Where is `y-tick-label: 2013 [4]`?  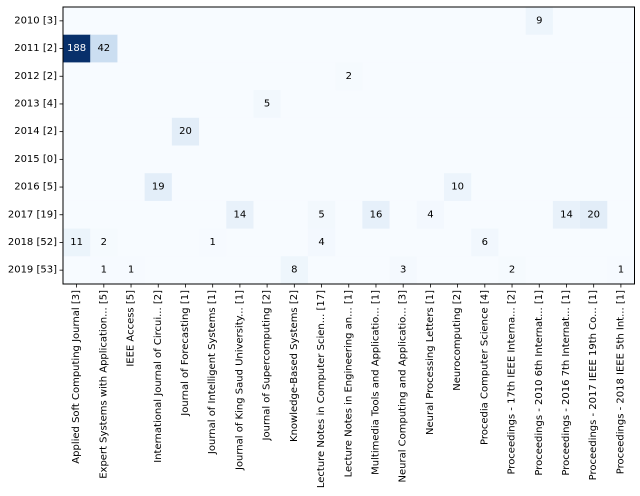 y-tick-label: 2013 [4] is located at coordinates (35, 103).